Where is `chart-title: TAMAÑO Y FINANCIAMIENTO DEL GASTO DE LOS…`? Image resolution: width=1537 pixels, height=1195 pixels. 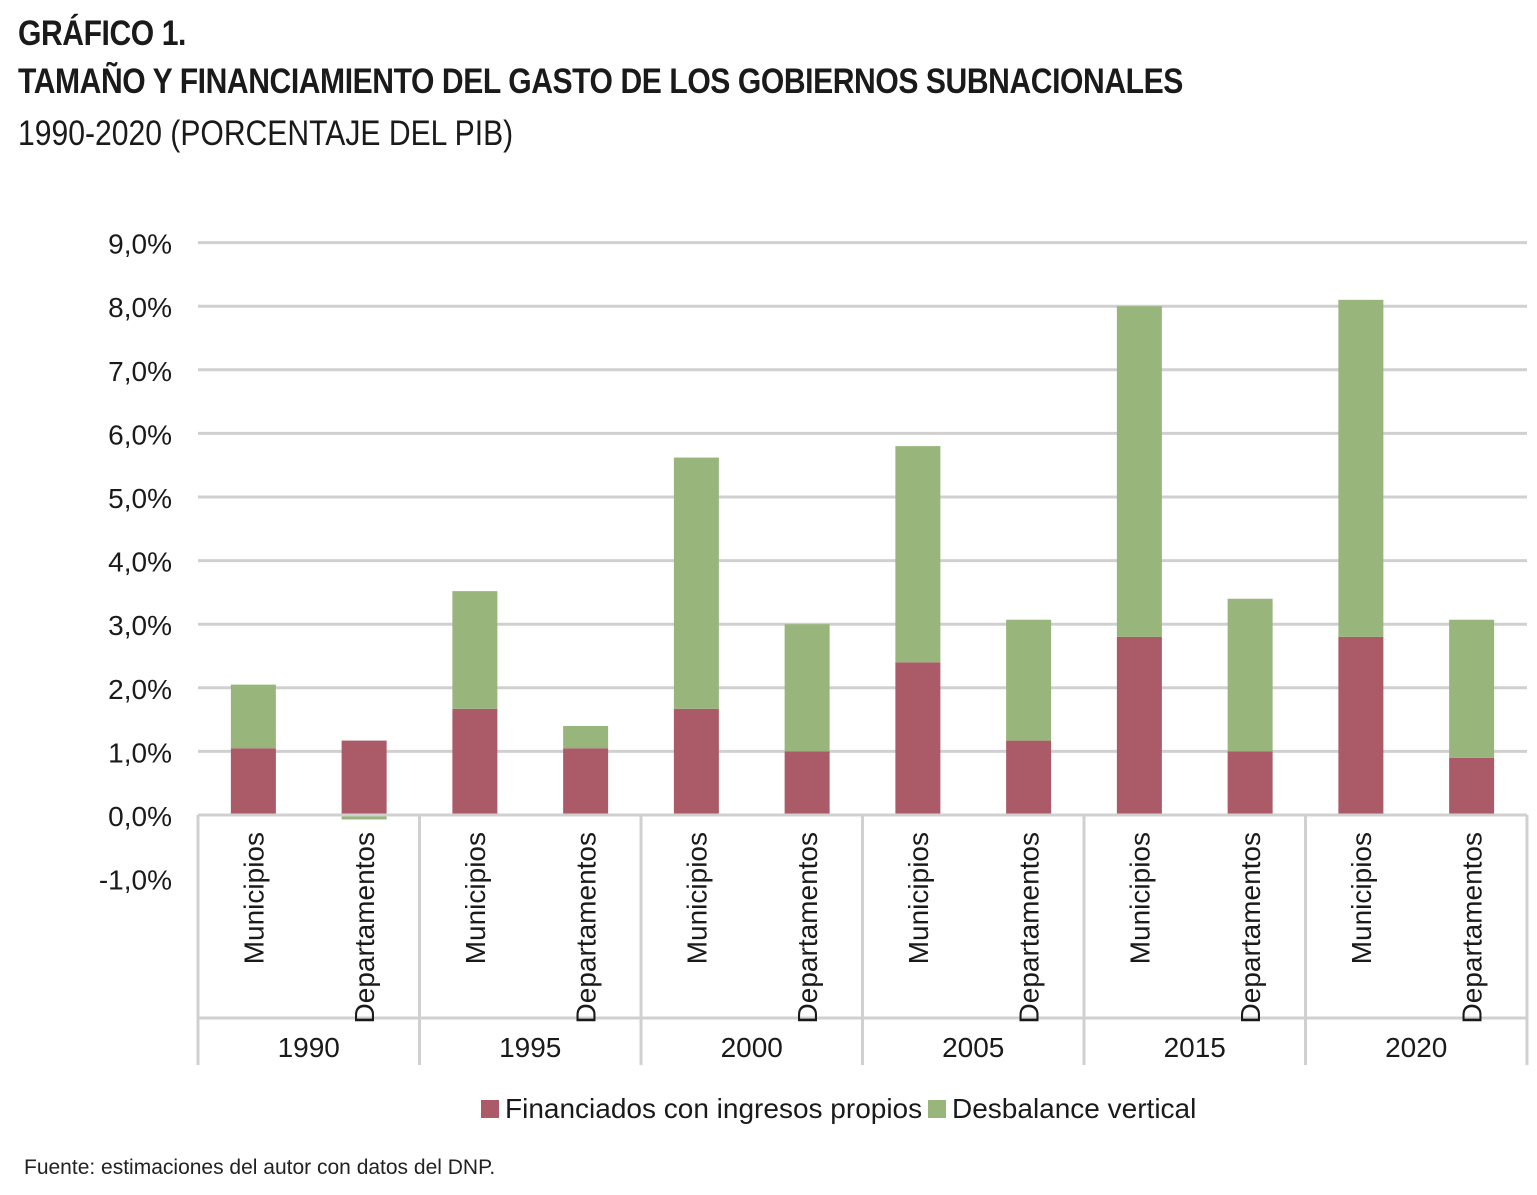
chart-title: TAMAÑO Y FINANCIAMIENTO DEL GASTO DE LOS… is located at coordinates (600, 81).